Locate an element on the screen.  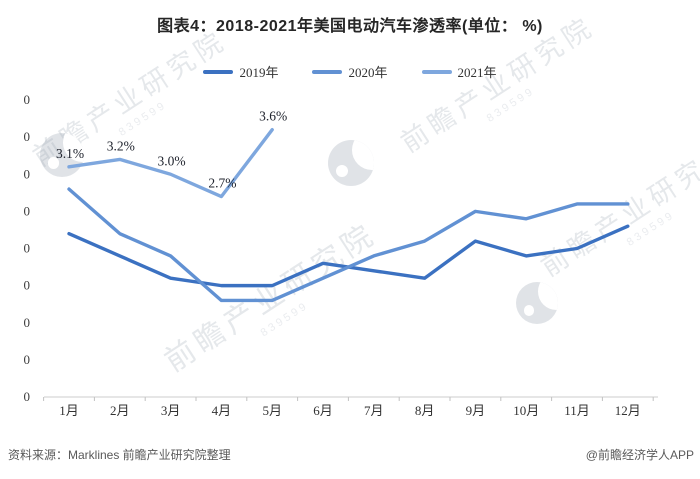
svg-text: 8月 is located at coordinates (425, 410).